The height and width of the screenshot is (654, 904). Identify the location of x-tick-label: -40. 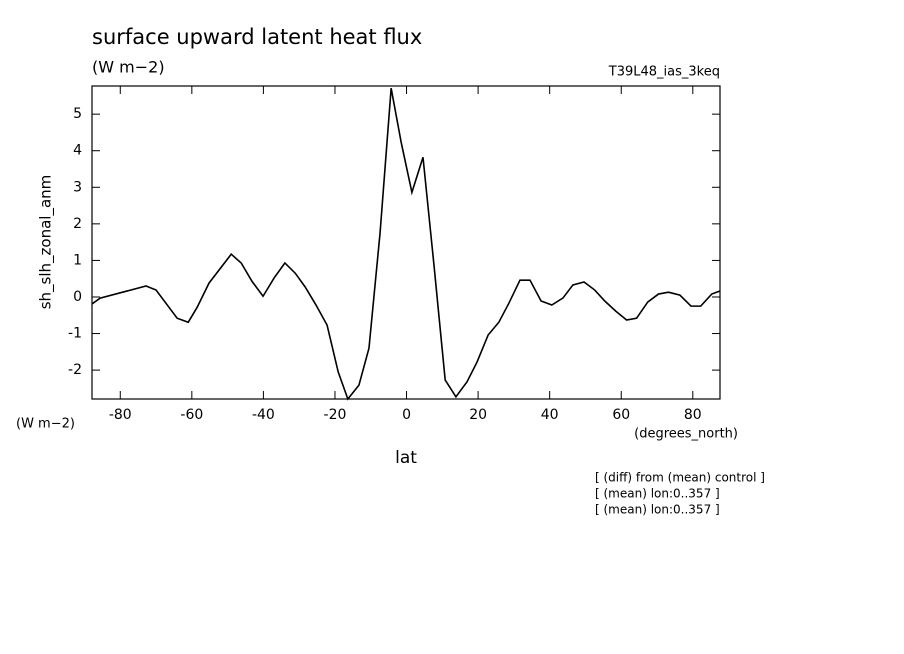
(263, 415).